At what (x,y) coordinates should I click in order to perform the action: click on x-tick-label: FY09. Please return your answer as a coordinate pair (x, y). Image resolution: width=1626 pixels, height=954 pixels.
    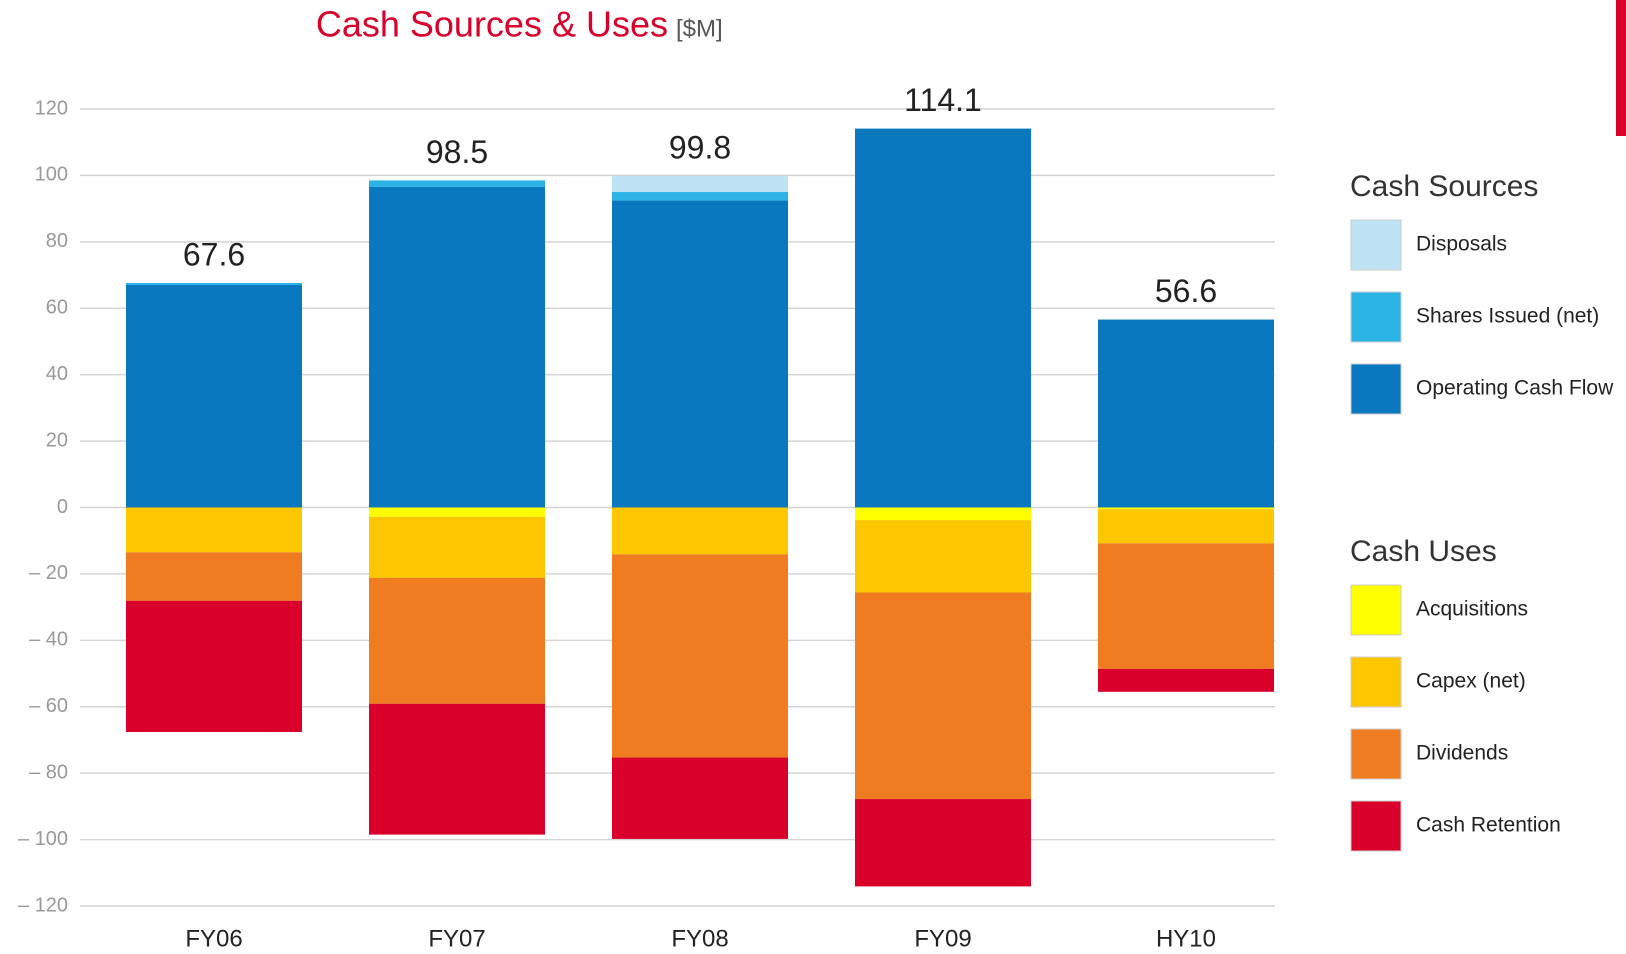
    Looking at the image, I should click on (942, 938).